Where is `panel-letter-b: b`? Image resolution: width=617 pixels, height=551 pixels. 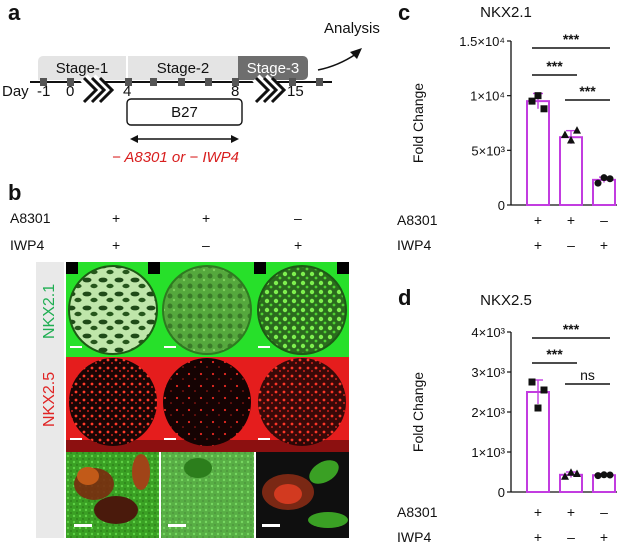
panel-letter-b: b is located at coordinates (15, 192).